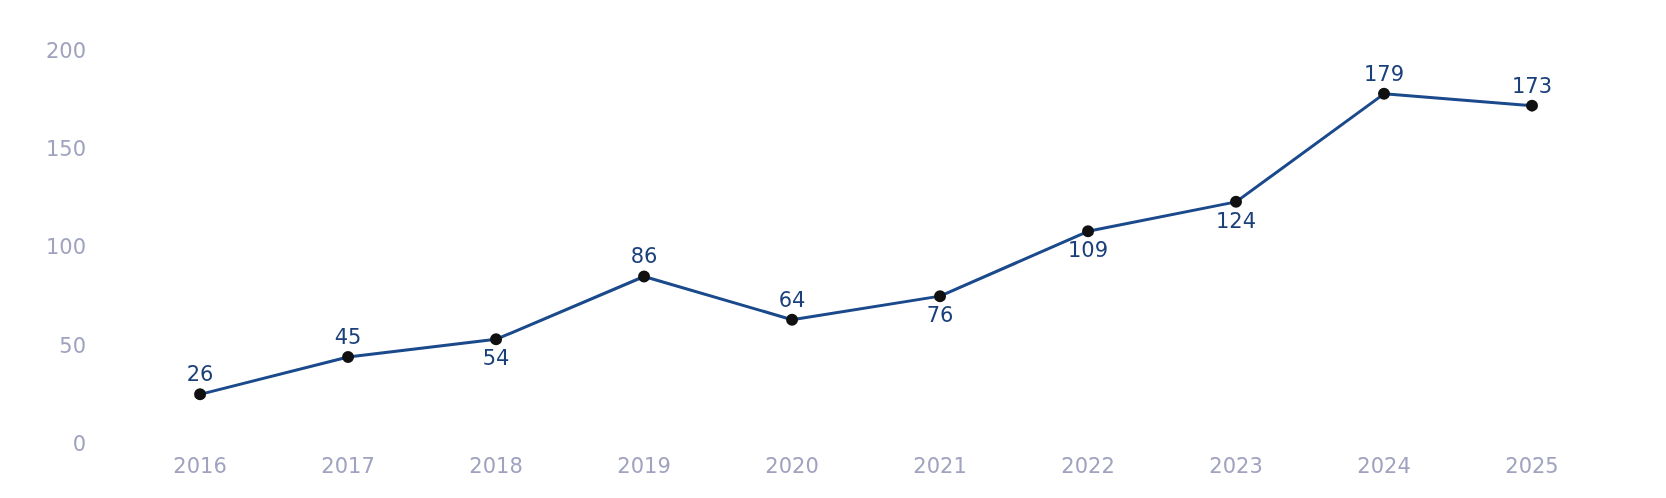 This screenshot has width=1666, height=498. Describe the element at coordinates (792, 466) in the screenshot. I see `x-tick-label: 2020` at that location.